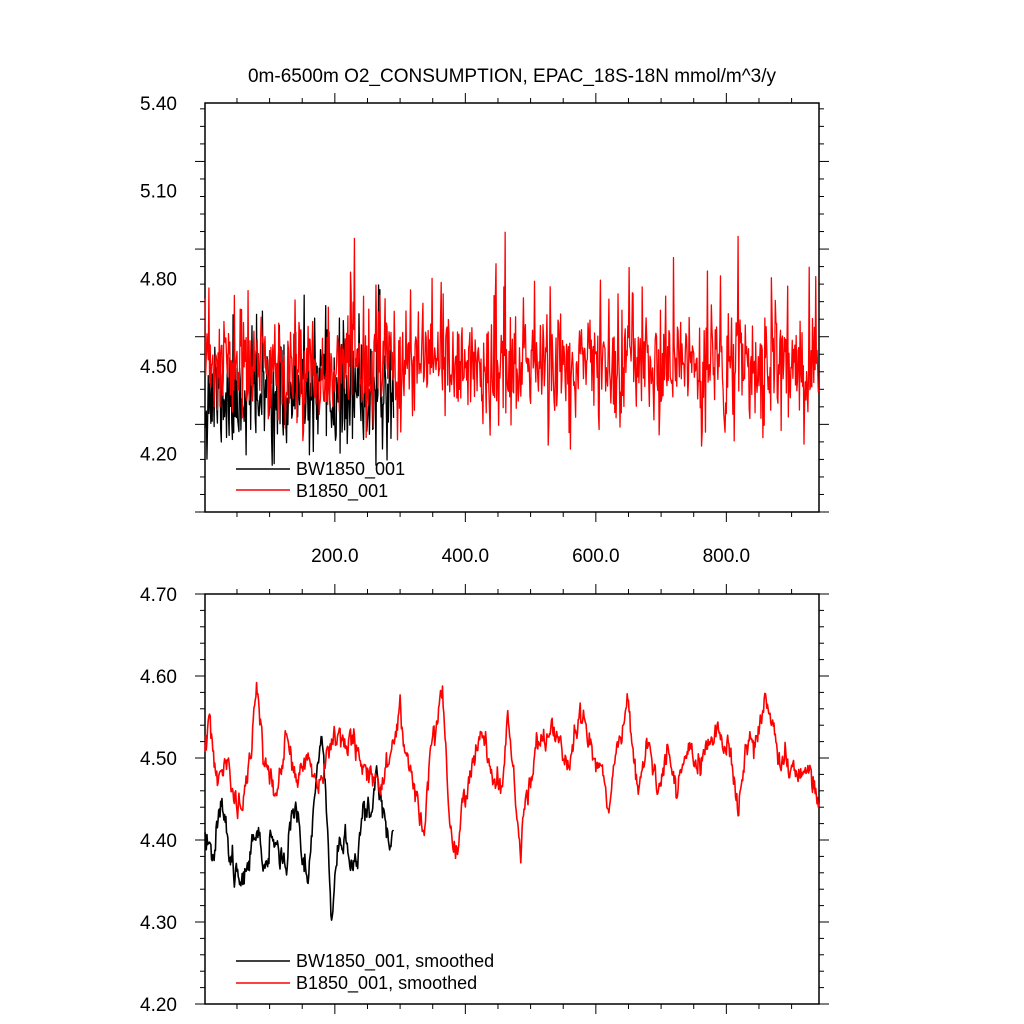 This screenshot has width=1024, height=1024. I want to click on bottom-legend: BW1850_001, smoothed B1850_001, smoothed, so click(365, 972).